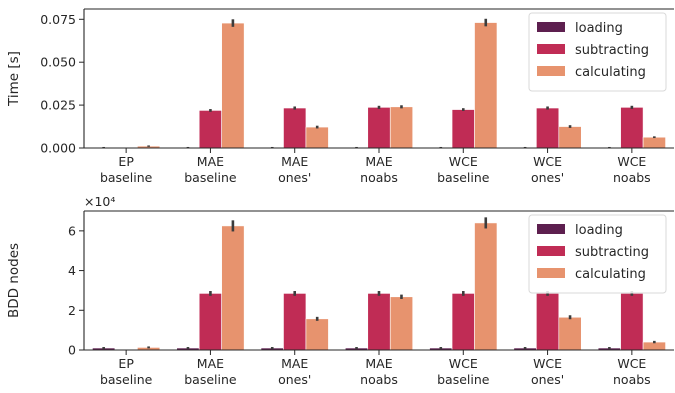 This screenshot has width=675, height=393. What do you see at coordinates (58, 148) in the screenshot?
I see `y-tick-label: 0.000` at bounding box center [58, 148].